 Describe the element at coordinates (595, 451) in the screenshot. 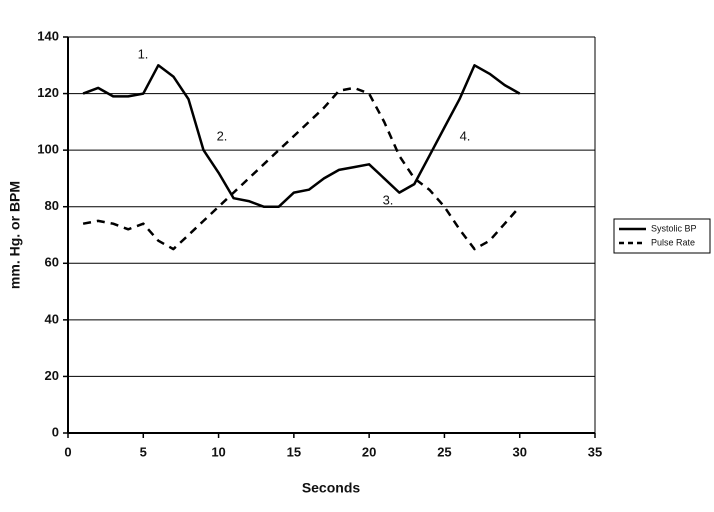

I see `x-tick-label: 35` at that location.